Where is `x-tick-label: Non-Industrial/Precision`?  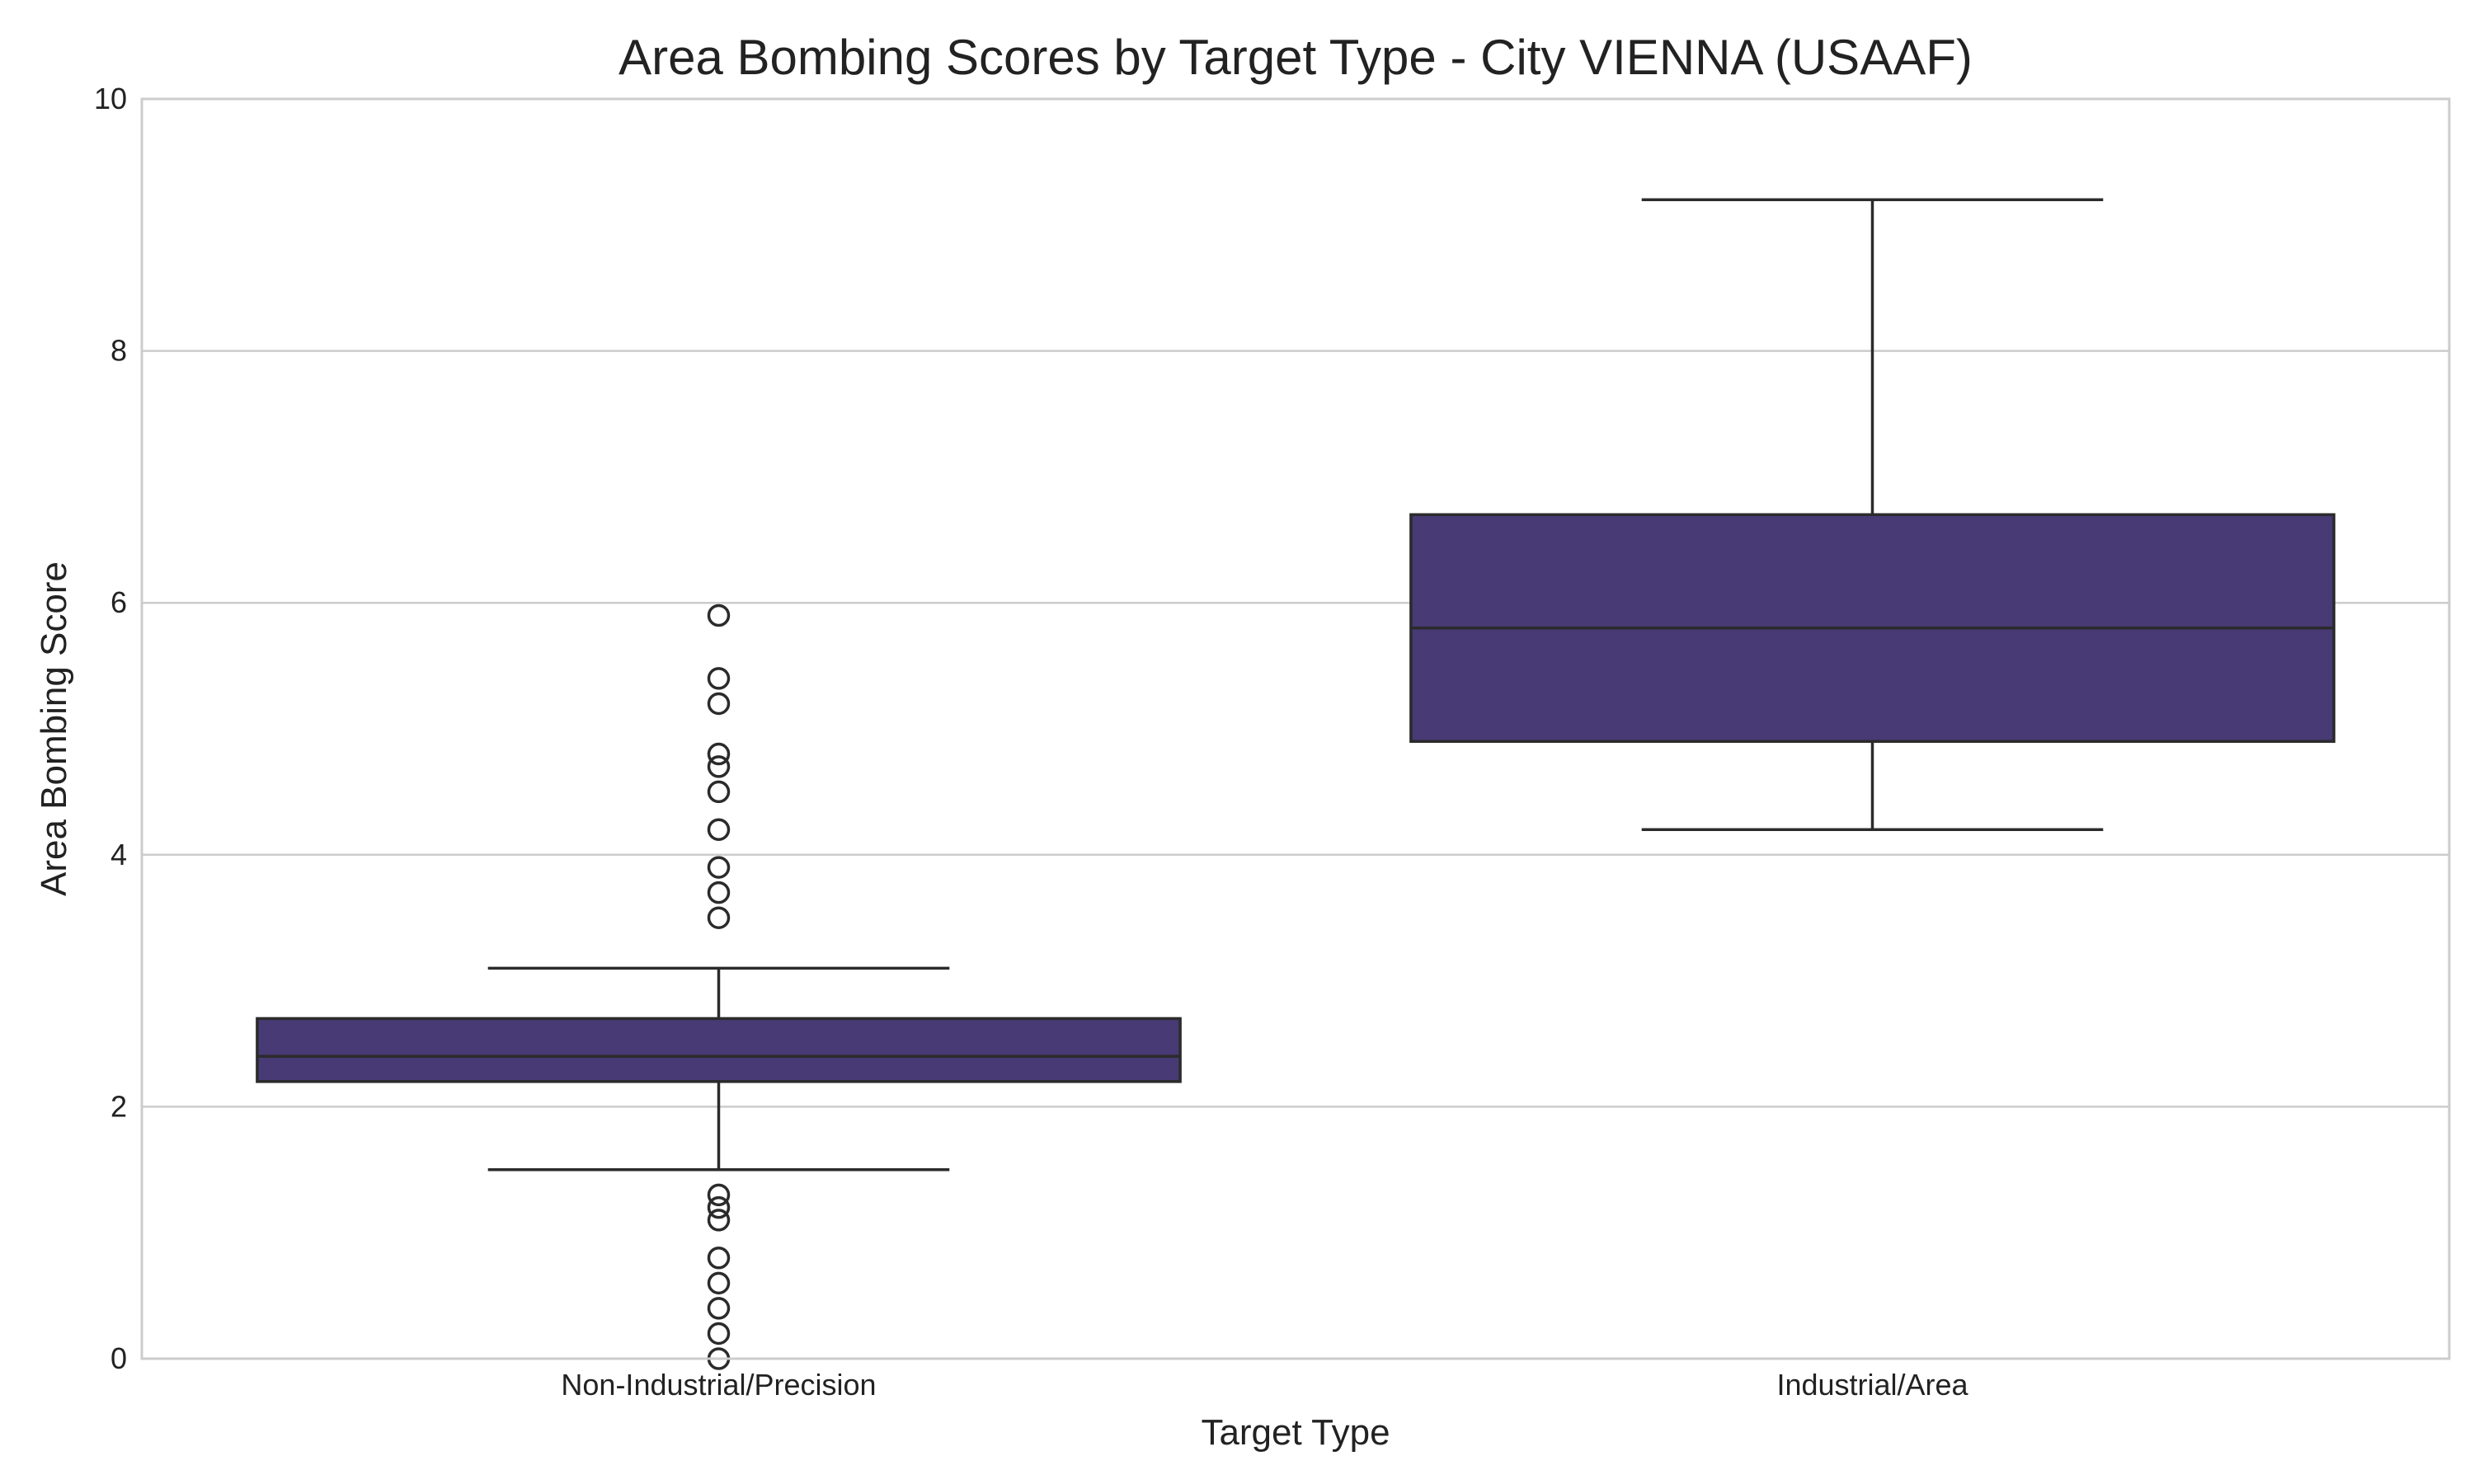 x-tick-label: Non-Industrial/Precision is located at coordinates (718, 1385).